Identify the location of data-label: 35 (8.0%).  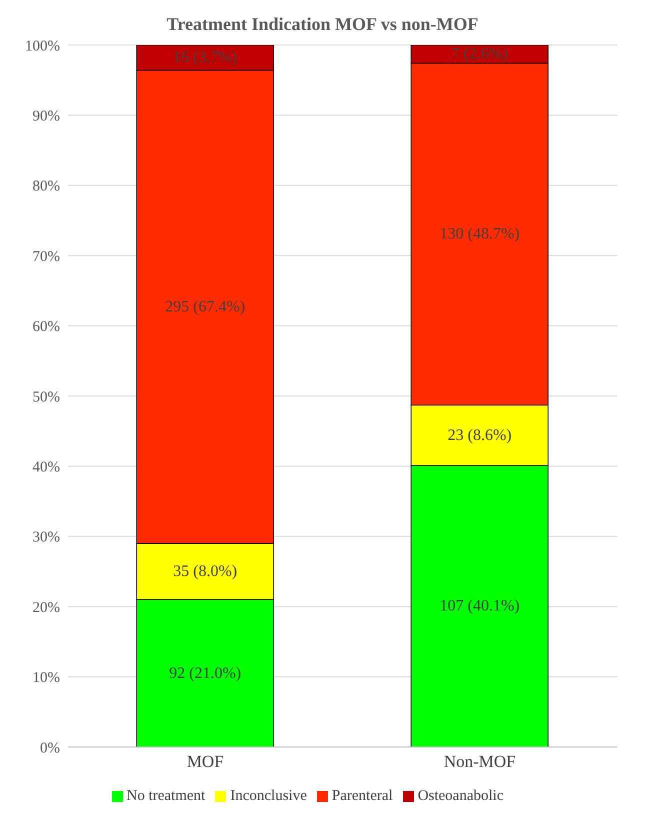
(205, 571).